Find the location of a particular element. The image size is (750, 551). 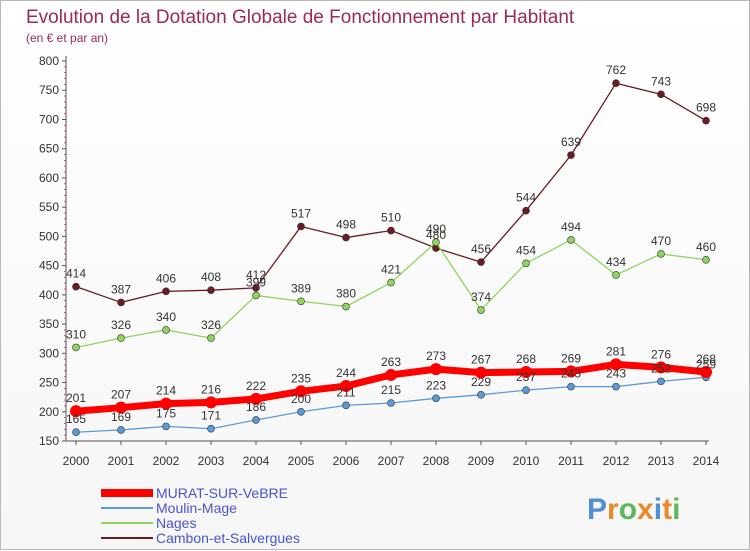

proxiti-logo: Proxiti is located at coordinates (633, 509).